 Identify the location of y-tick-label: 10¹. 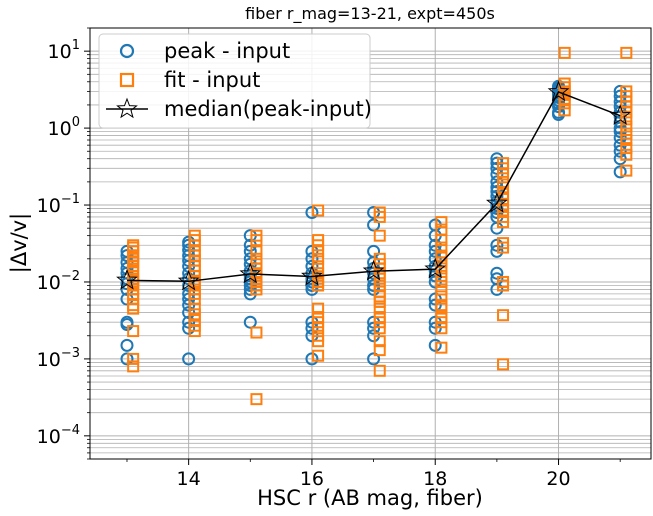
(64, 50).